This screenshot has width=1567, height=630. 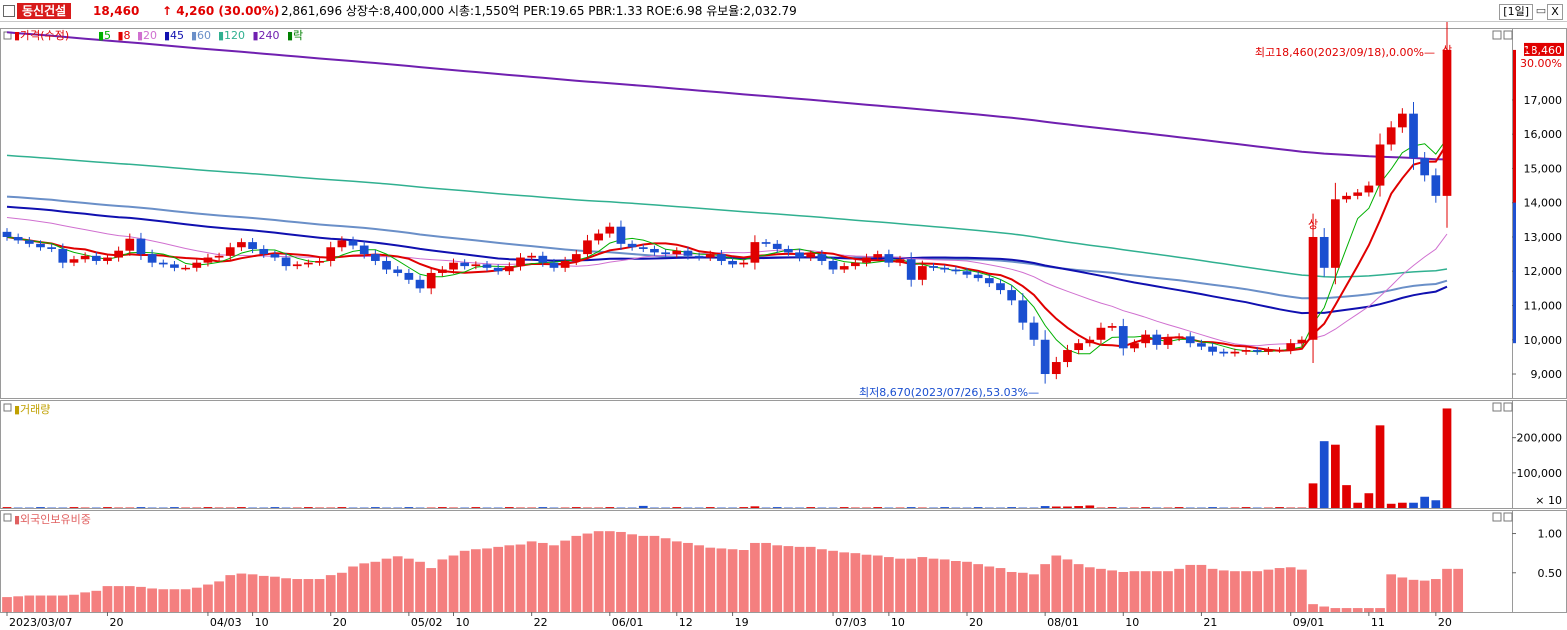 I want to click on pane-maximize-icon, so click(x=1497, y=35).